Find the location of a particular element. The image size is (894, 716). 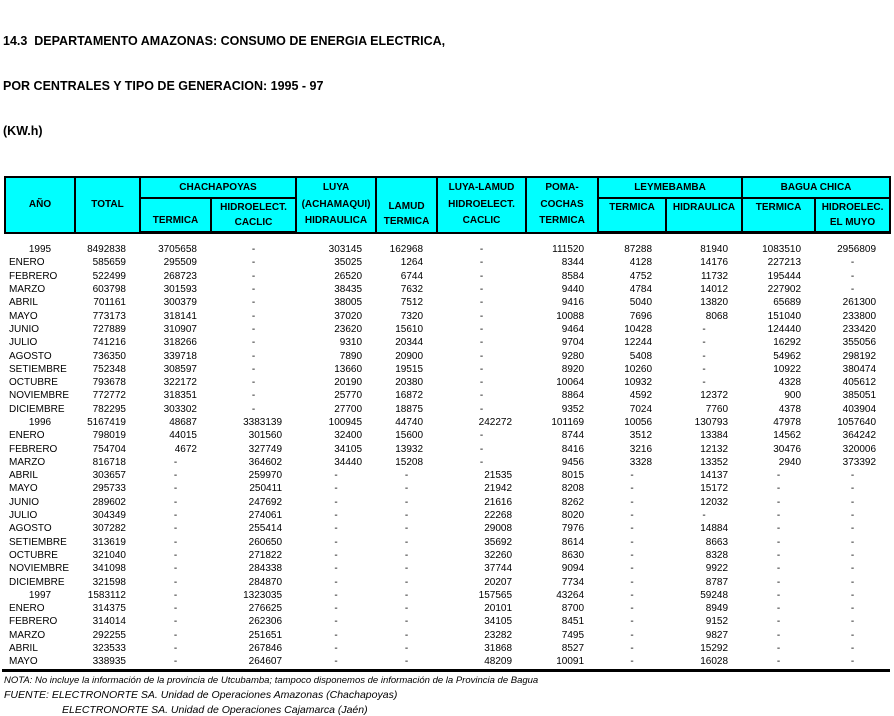

value-cell: 7696 is located at coordinates (641, 316).